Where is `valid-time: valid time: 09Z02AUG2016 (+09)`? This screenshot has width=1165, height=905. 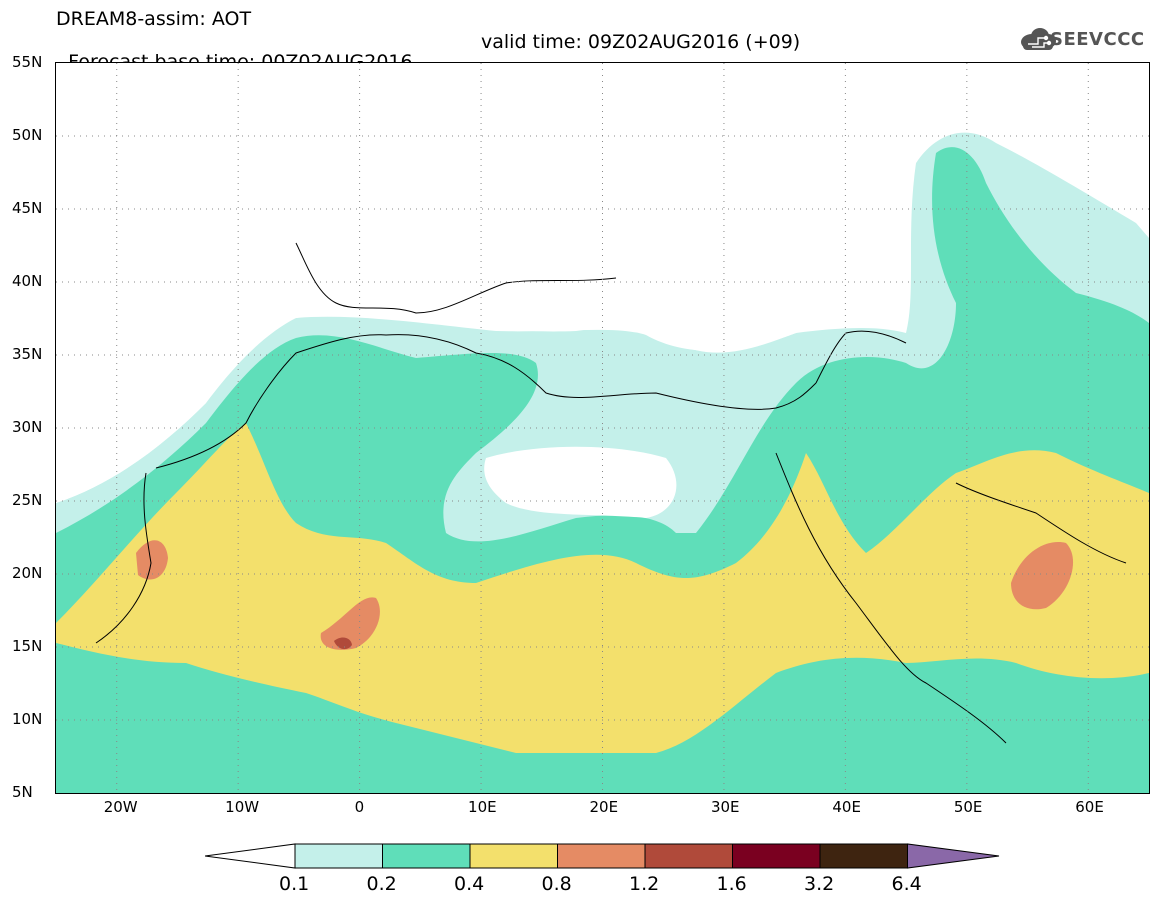 valid-time: valid time: 09Z02AUG2016 (+09) is located at coordinates (641, 42).